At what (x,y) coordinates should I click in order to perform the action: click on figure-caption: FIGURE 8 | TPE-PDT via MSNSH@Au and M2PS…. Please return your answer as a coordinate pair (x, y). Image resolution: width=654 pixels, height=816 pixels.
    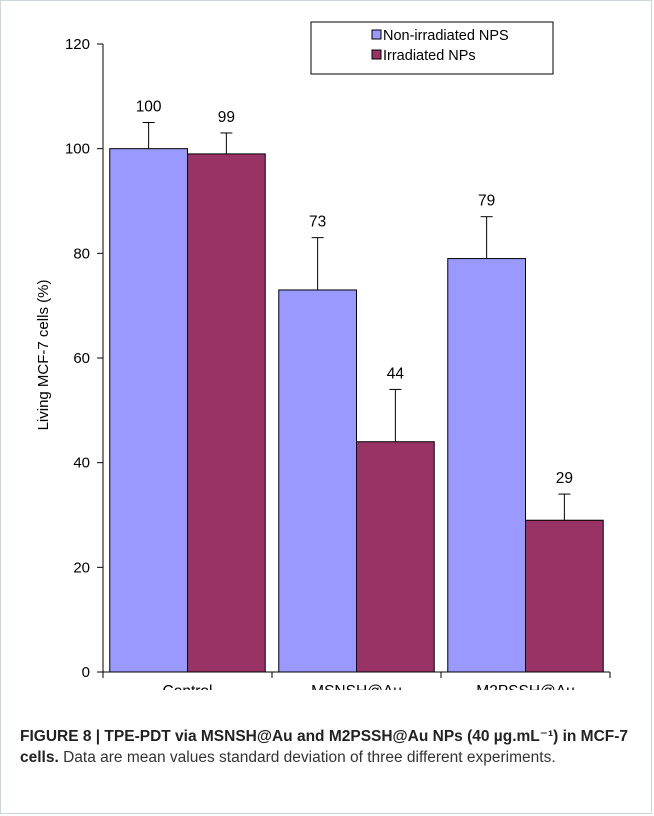
    Looking at the image, I should click on (330, 747).